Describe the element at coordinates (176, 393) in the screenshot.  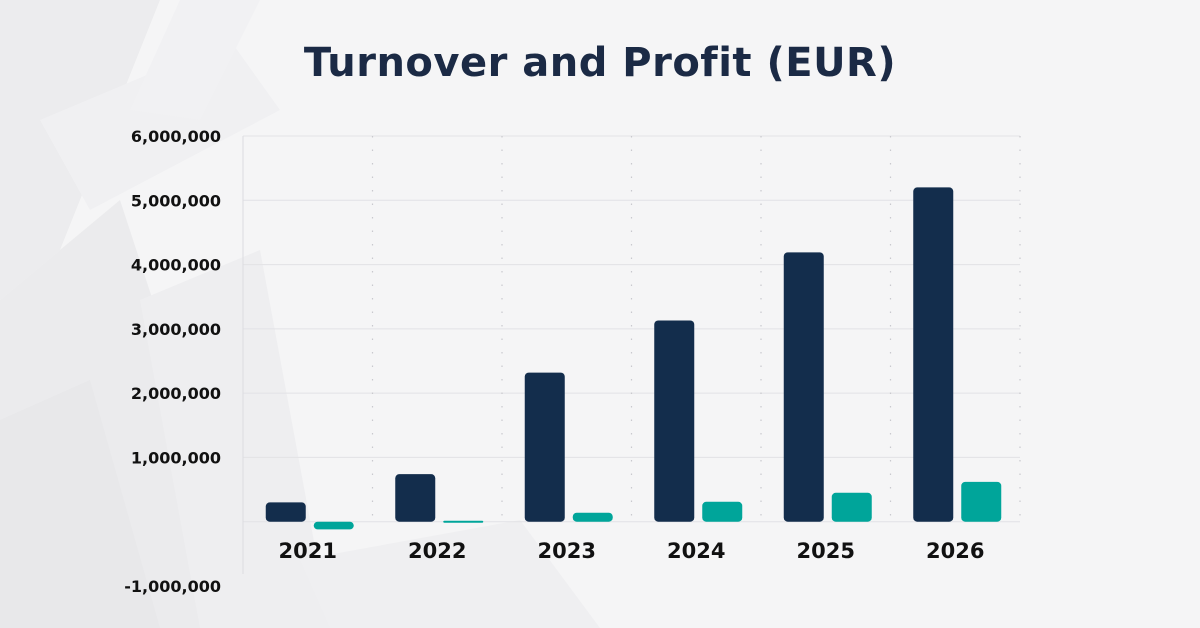
I see `y-tick-label: 2,000,000` at that location.